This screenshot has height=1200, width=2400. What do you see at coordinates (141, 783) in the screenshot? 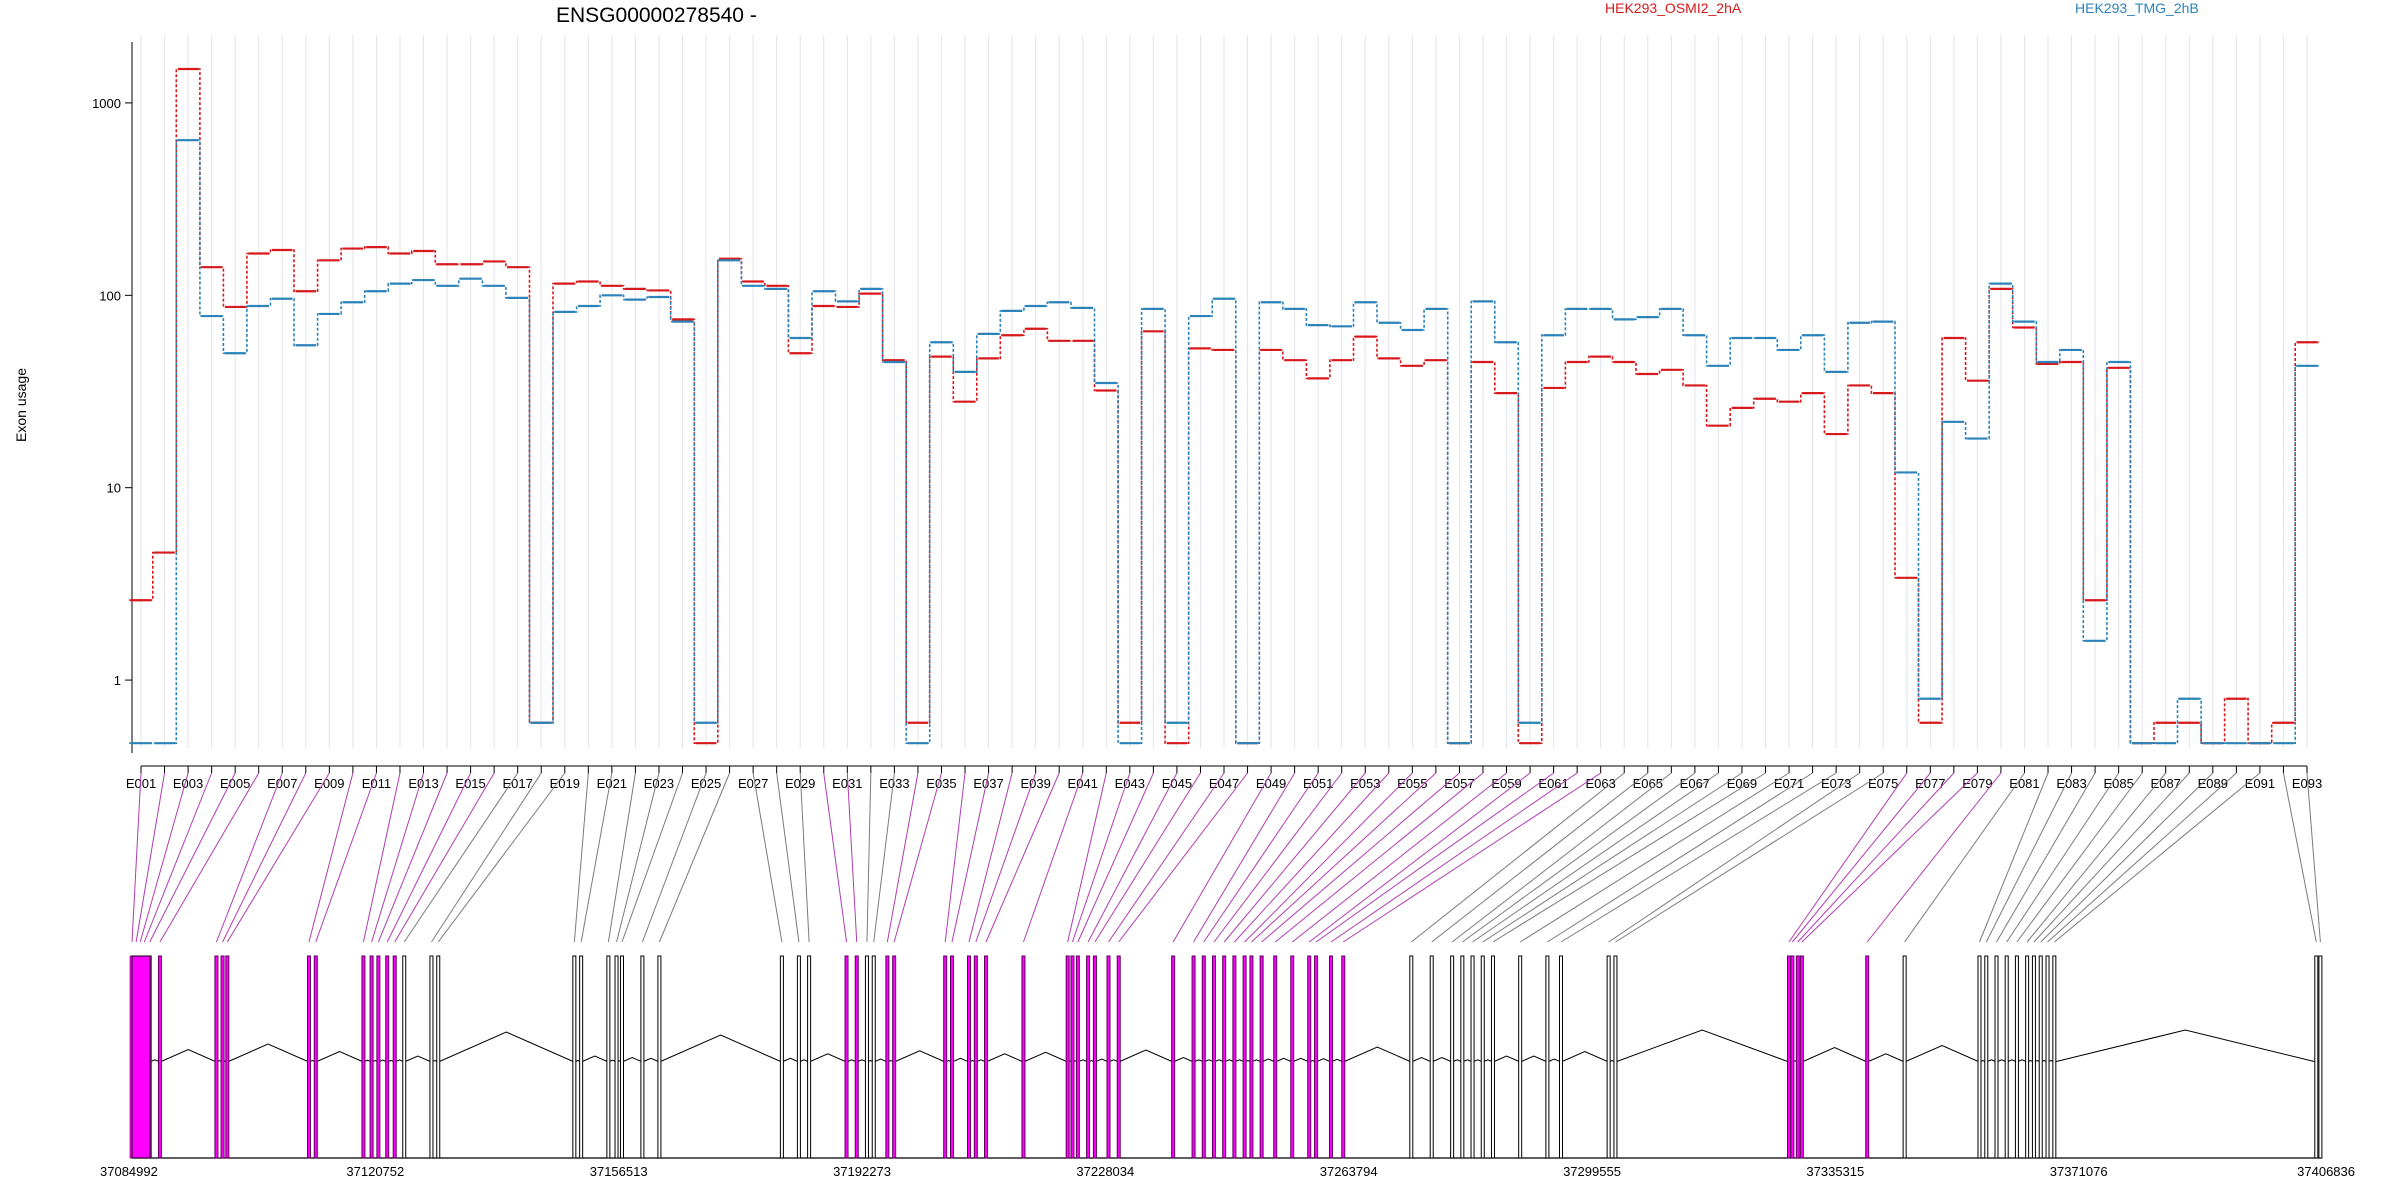
I see `x-tick-label: E001` at bounding box center [141, 783].